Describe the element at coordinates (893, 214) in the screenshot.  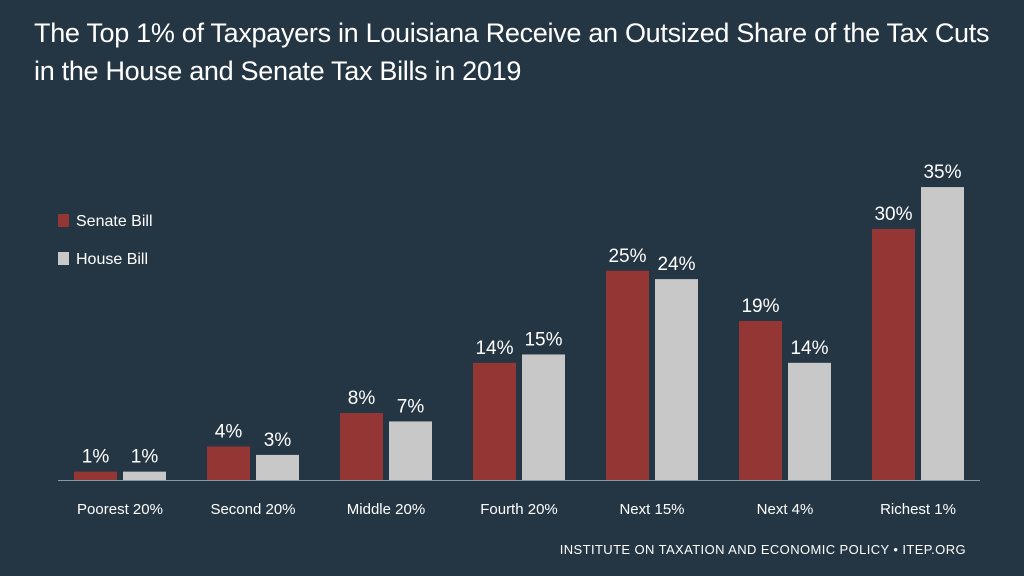
I see `value-label-senate-bill-richest-1: 30%` at that location.